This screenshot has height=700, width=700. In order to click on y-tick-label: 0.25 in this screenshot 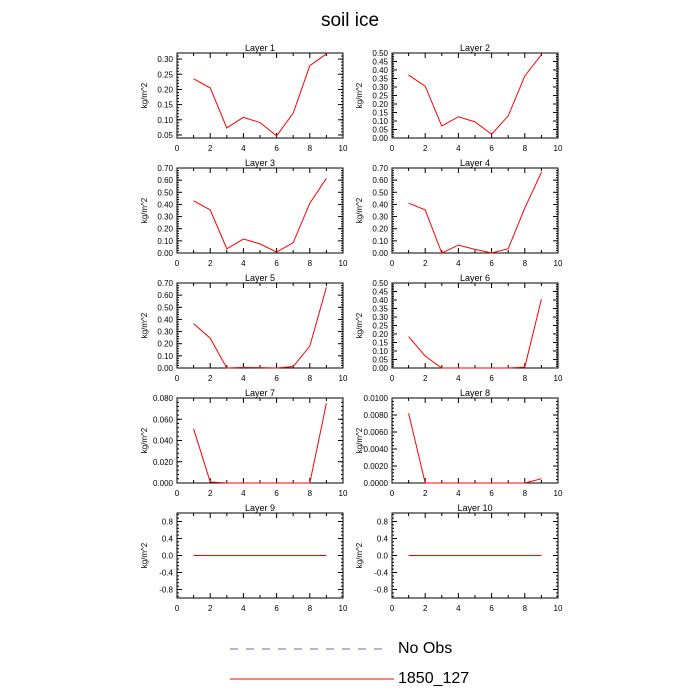, I will do `click(380, 96)`.